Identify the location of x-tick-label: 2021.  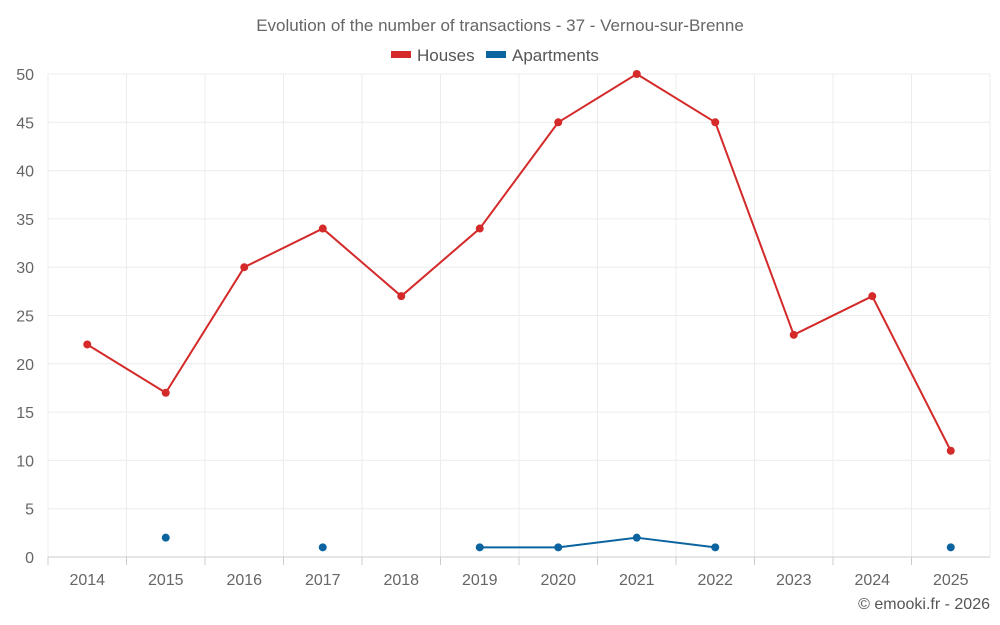
(637, 580).